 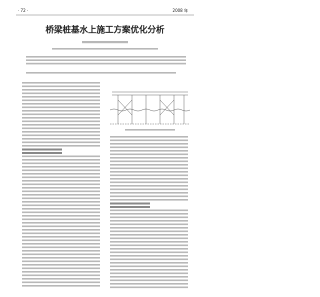 What do you see at coordinates (105, 49) in the screenshot?
I see `affiliation-line` at bounding box center [105, 49].